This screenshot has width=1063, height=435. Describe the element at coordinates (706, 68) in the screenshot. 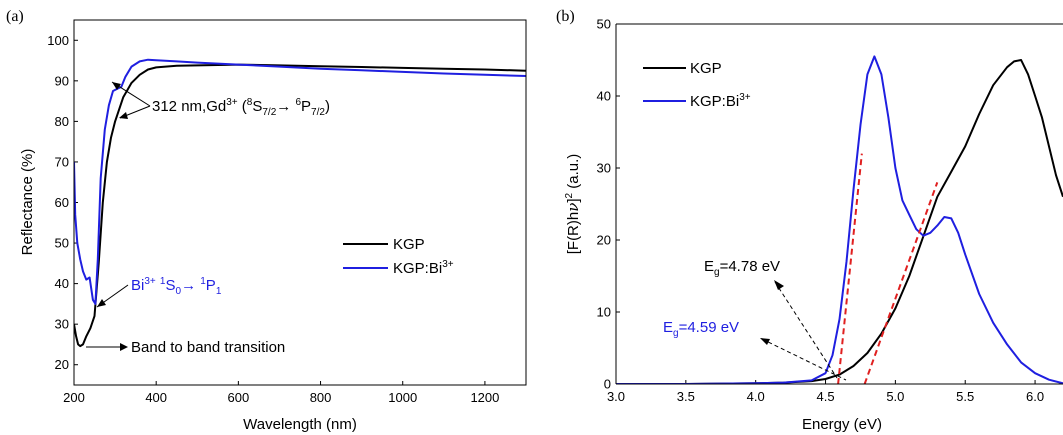

I see `legend-b-kgp-label: KGP` at that location.